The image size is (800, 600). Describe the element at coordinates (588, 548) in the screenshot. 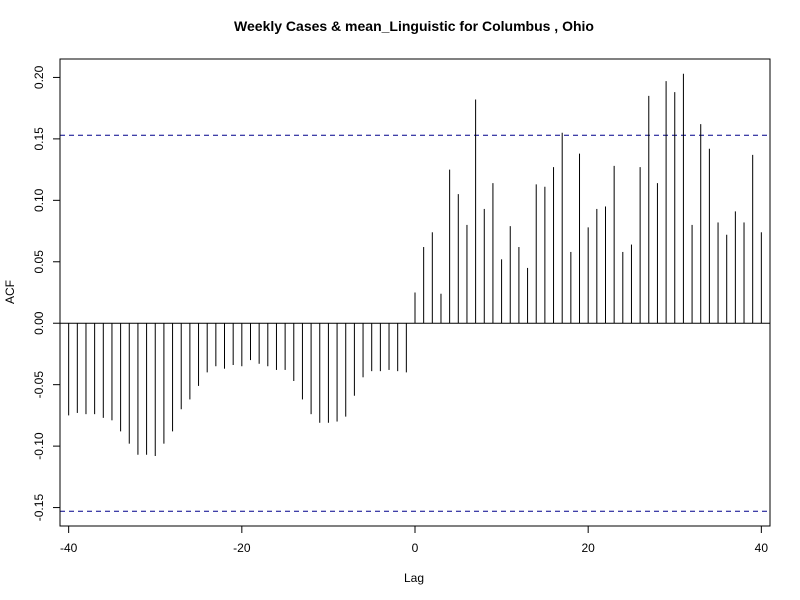

I see `x-tick-label: 20` at that location.